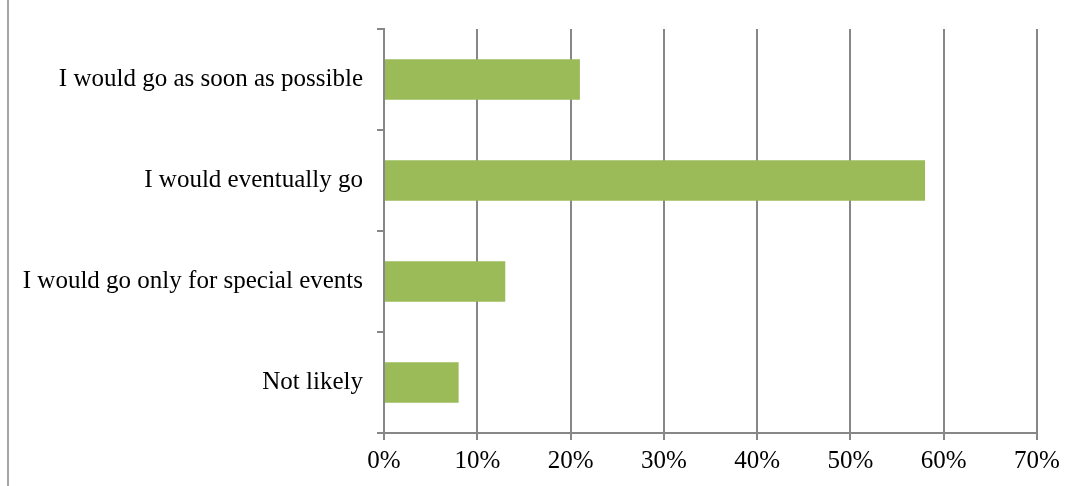 This screenshot has width=1076, height=486. What do you see at coordinates (313, 381) in the screenshot?
I see `y-tick-label: Not likely` at bounding box center [313, 381].